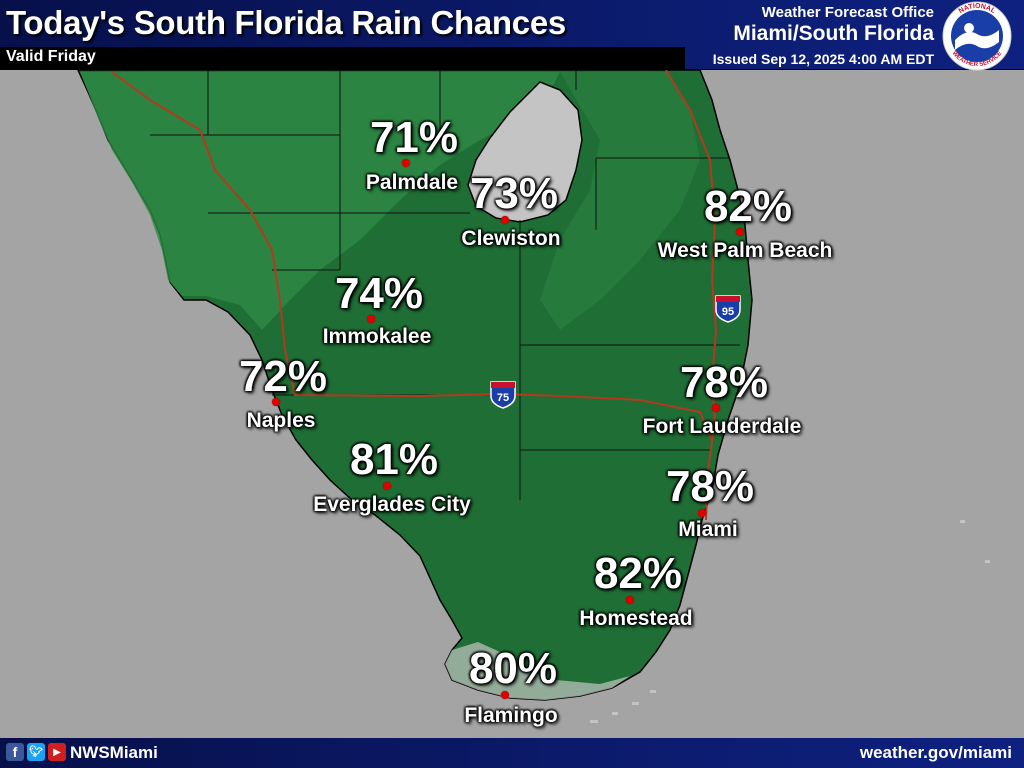 This screenshot has width=1024, height=768. I want to click on city-dot-everglades-city, so click(387, 486).